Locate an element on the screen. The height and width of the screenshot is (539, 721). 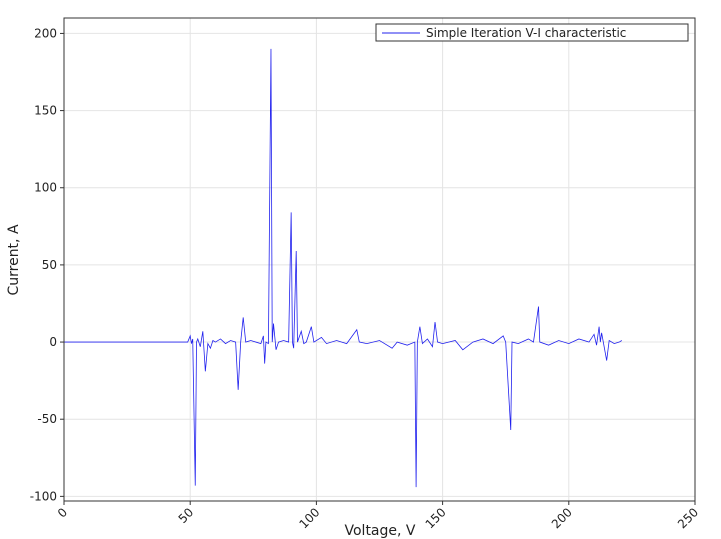
y-tick-label: 150 is located at coordinates (45, 111).